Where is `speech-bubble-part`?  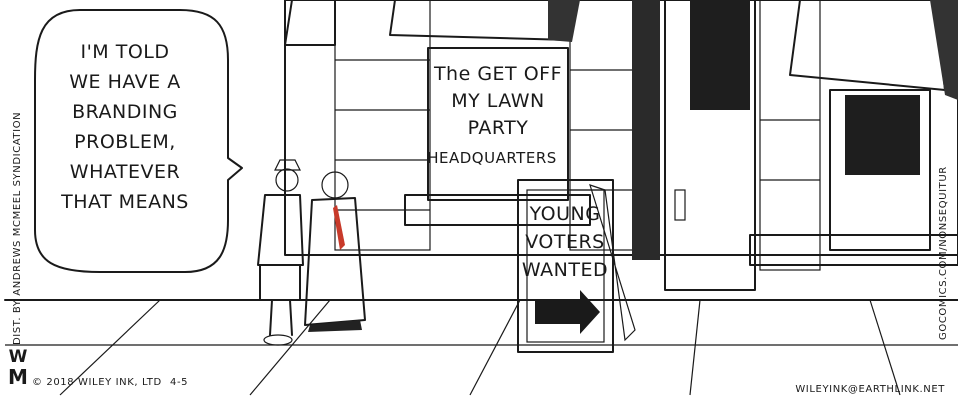
speech-bubble-part is located at coordinates (138, 141).